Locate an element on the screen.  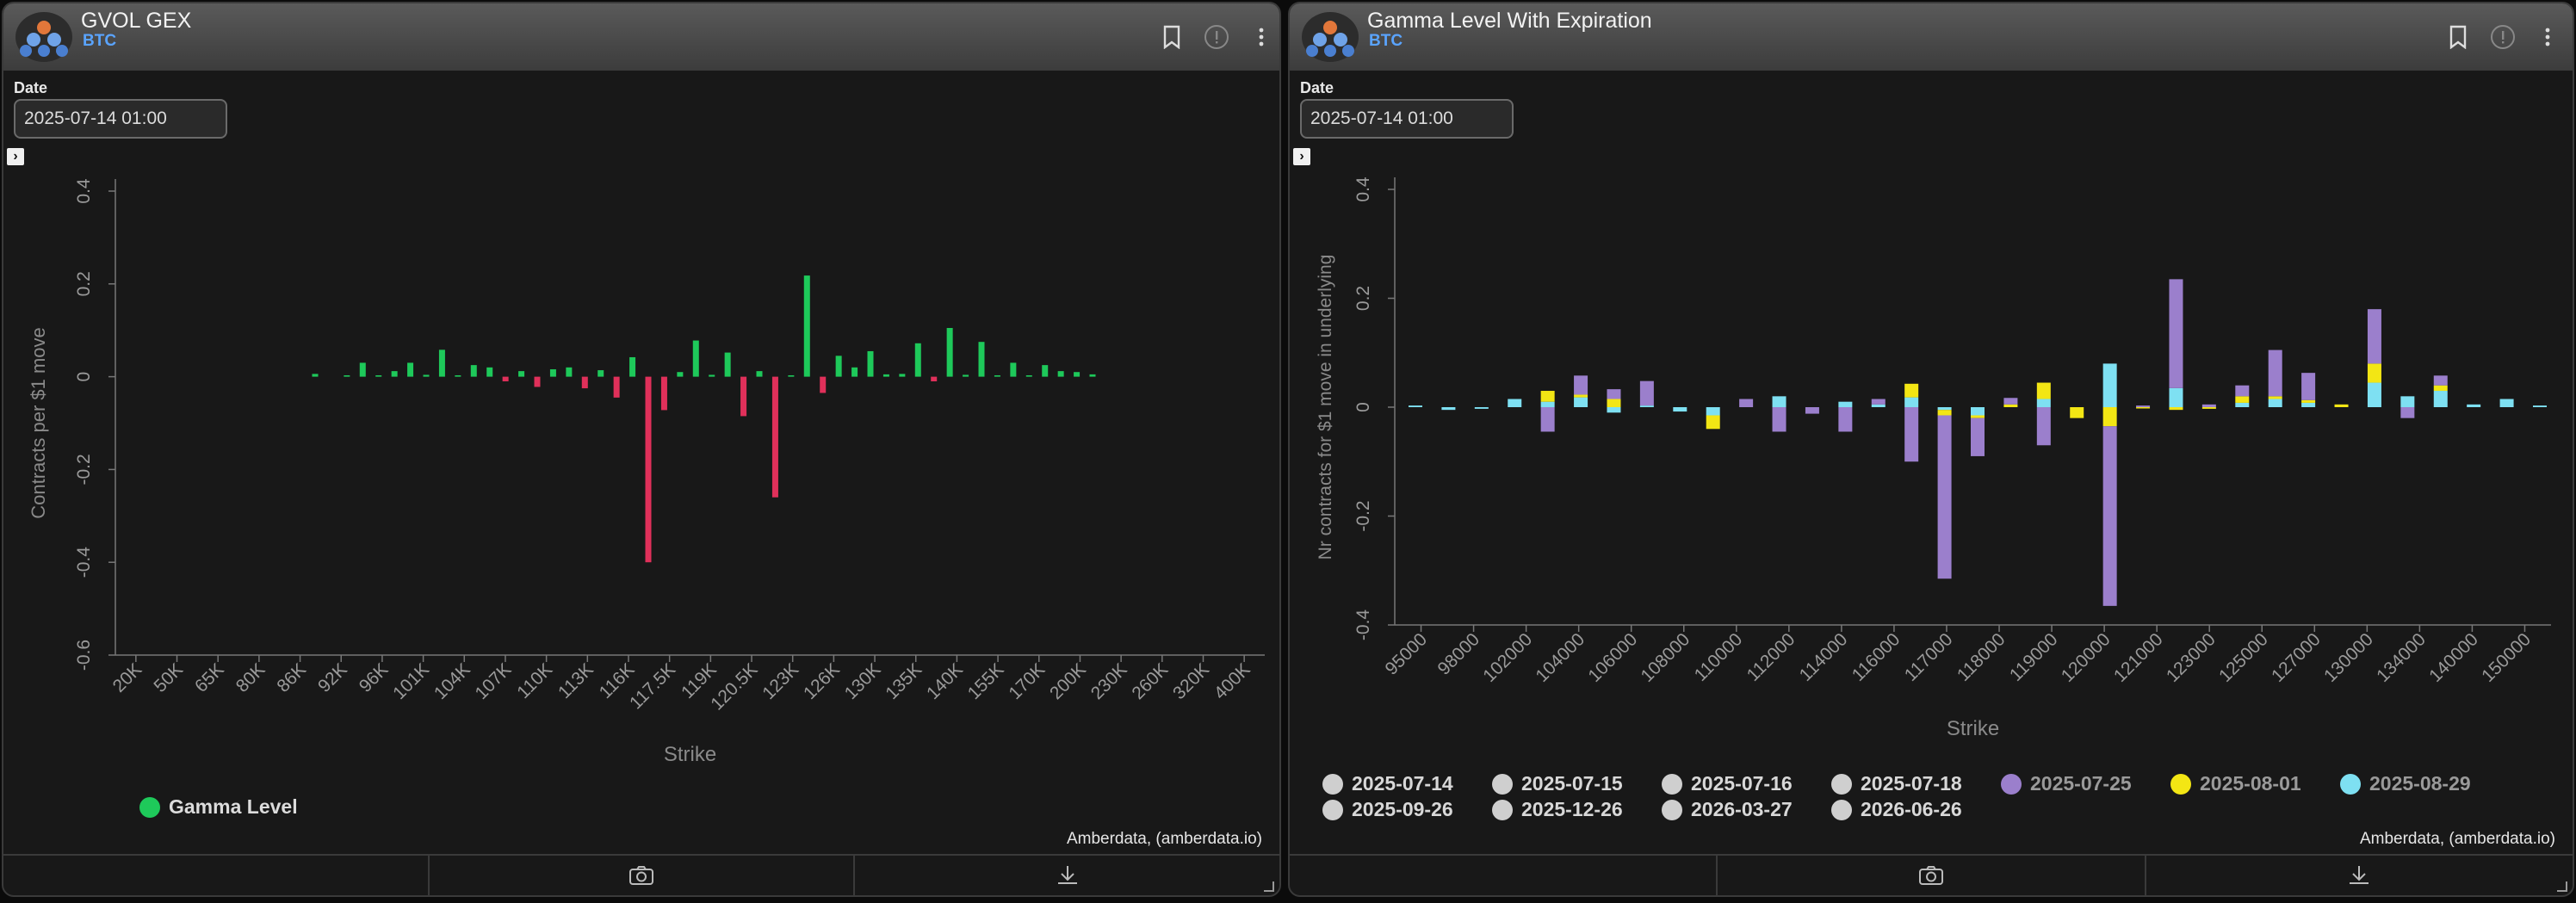
x-tick-label: 130K is located at coordinates (863, 681).